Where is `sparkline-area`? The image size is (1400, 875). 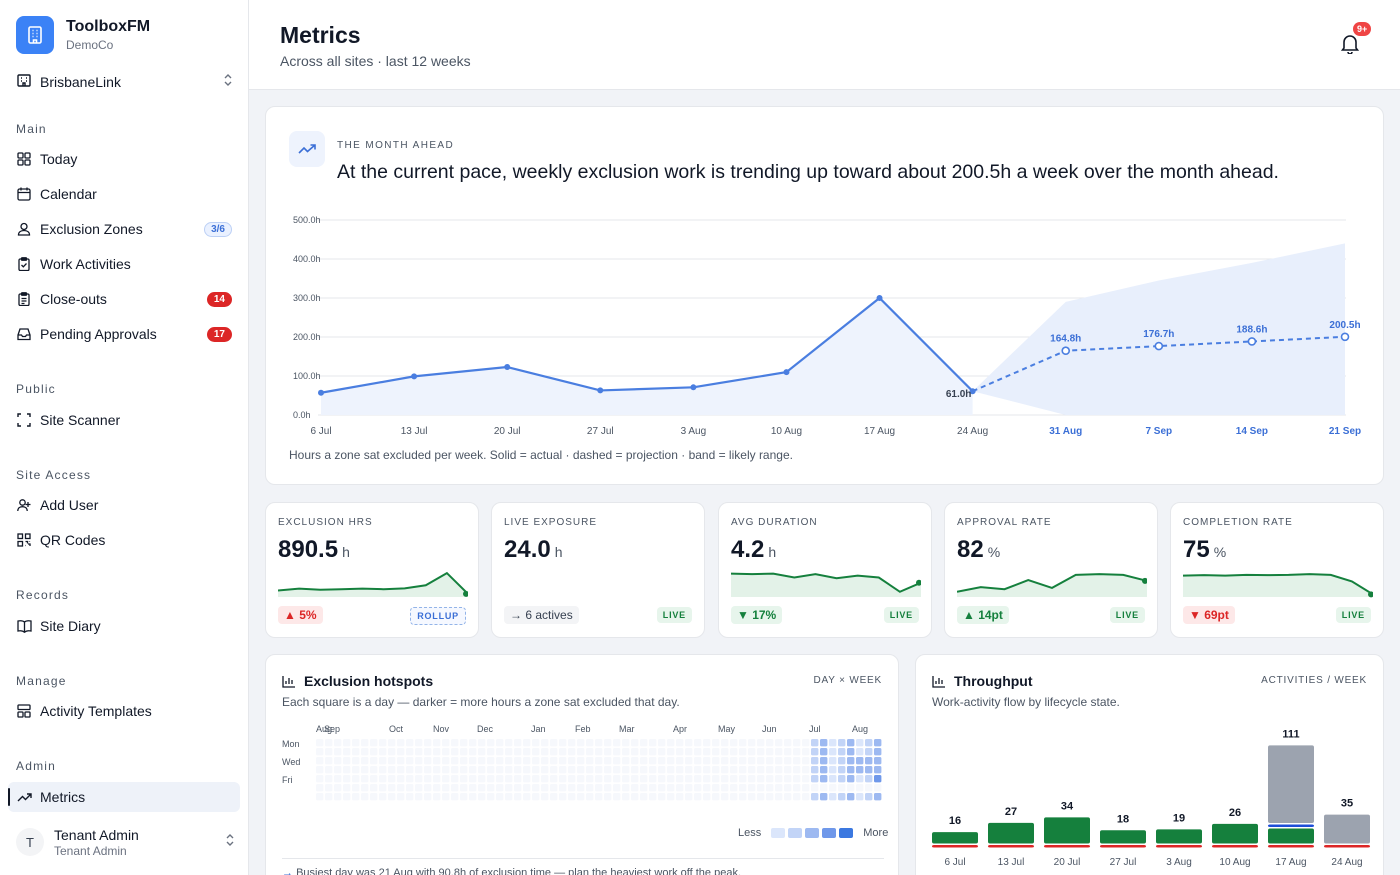 sparkline-area is located at coordinates (373, 585).